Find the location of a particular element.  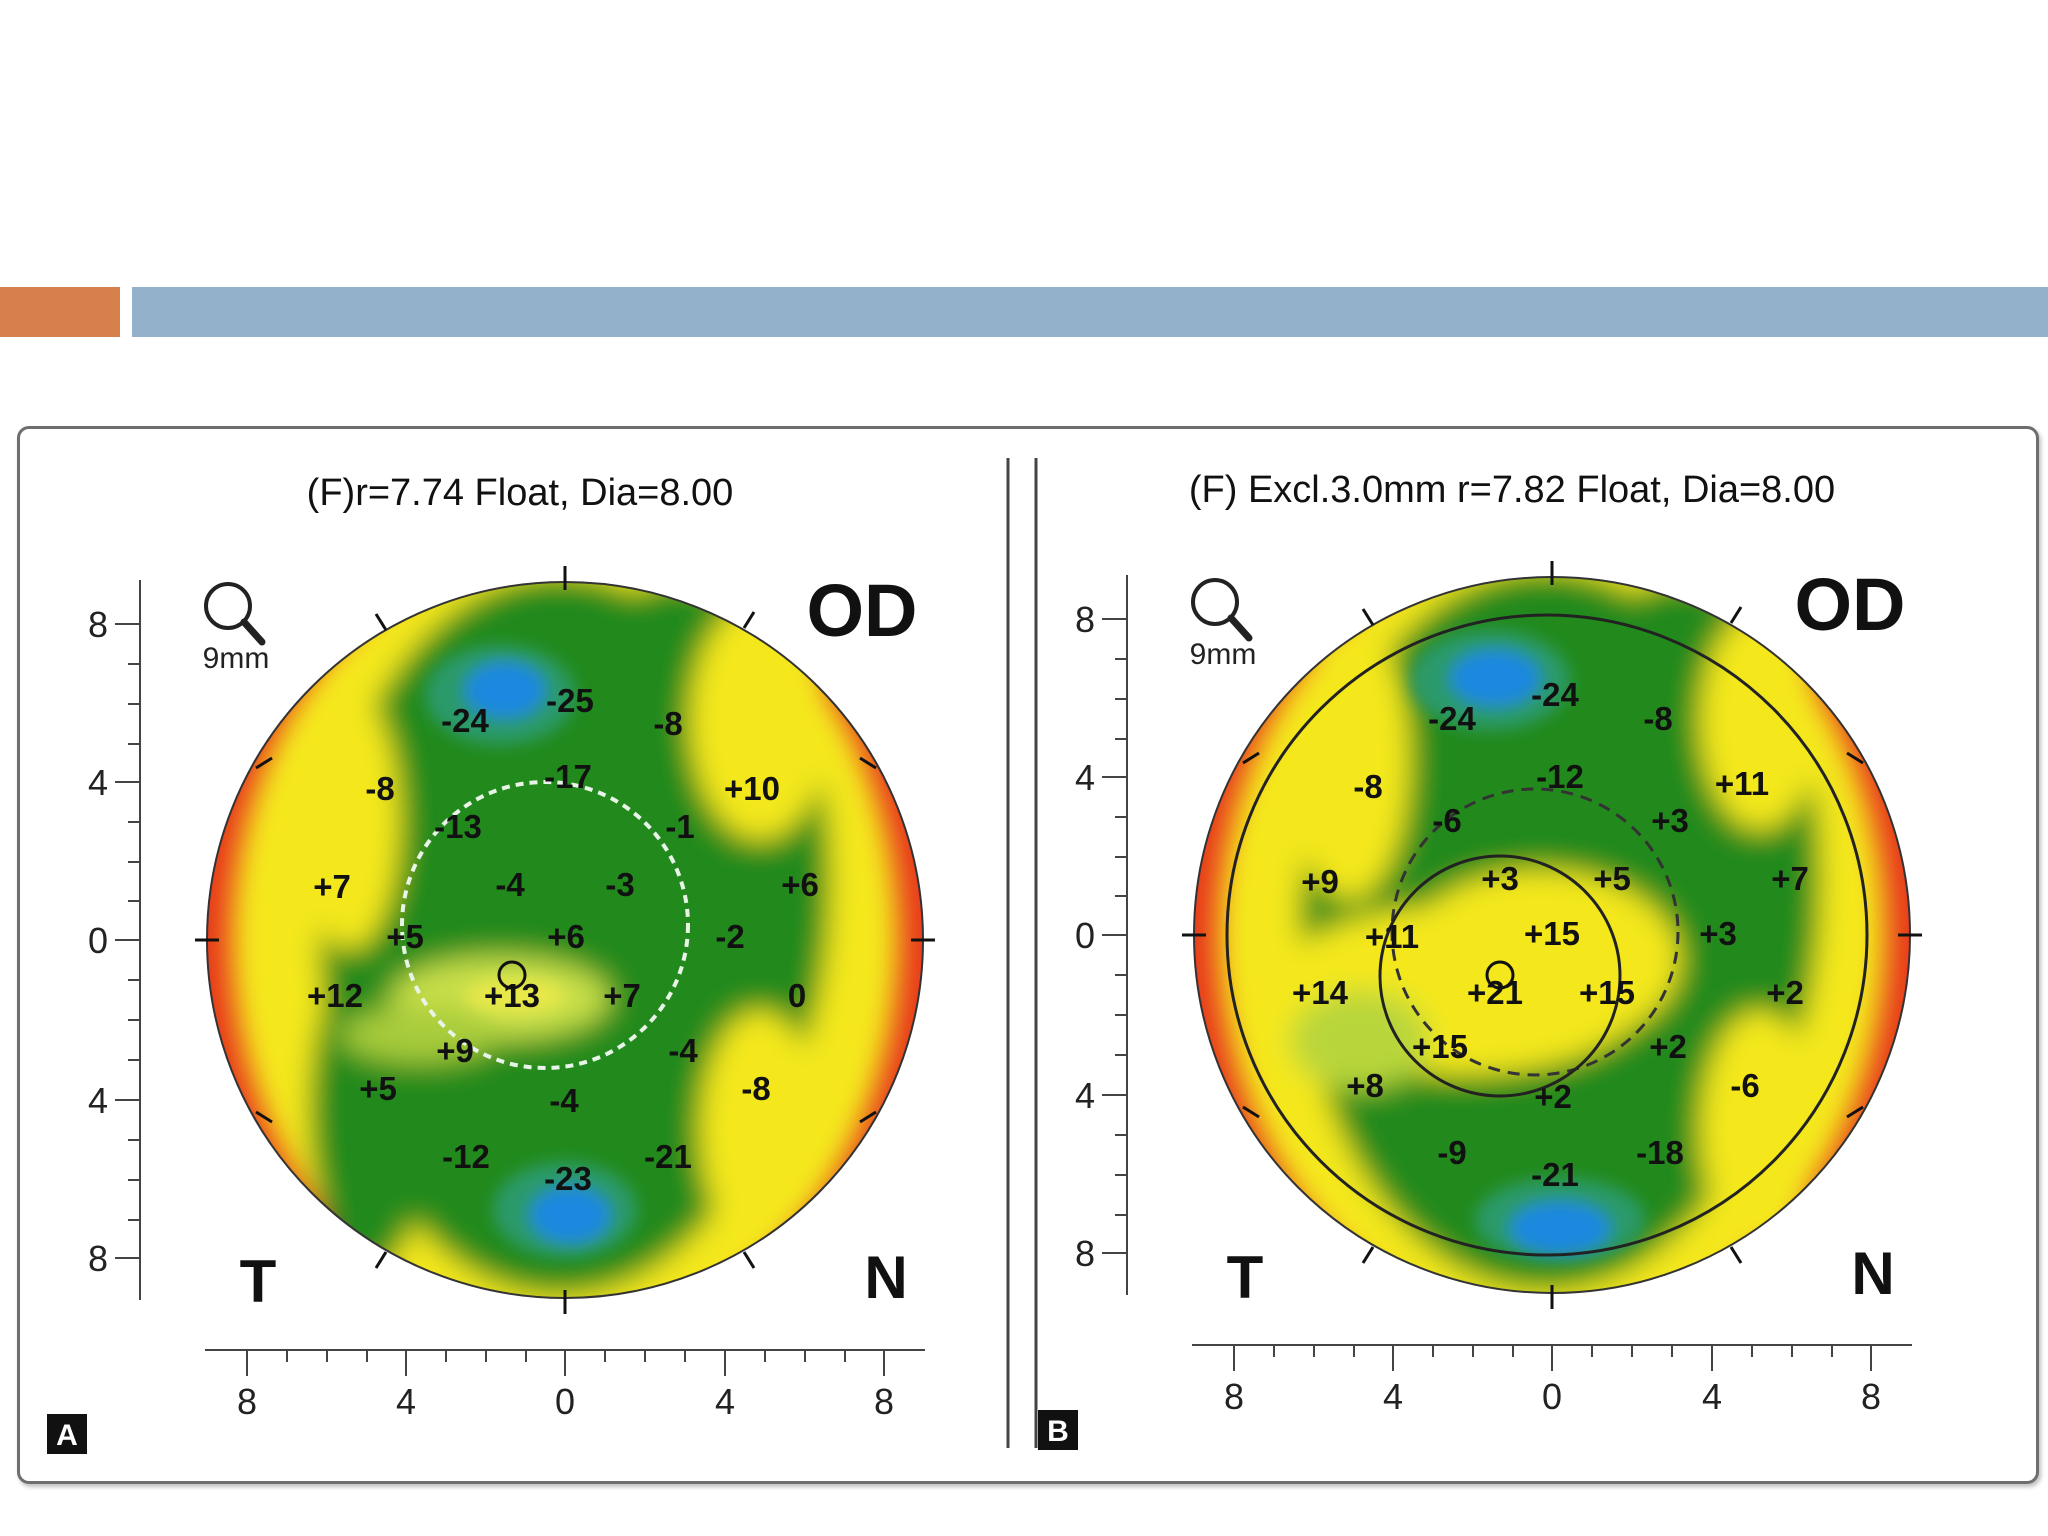

svg-text: B is located at coordinates (1058, 1431).